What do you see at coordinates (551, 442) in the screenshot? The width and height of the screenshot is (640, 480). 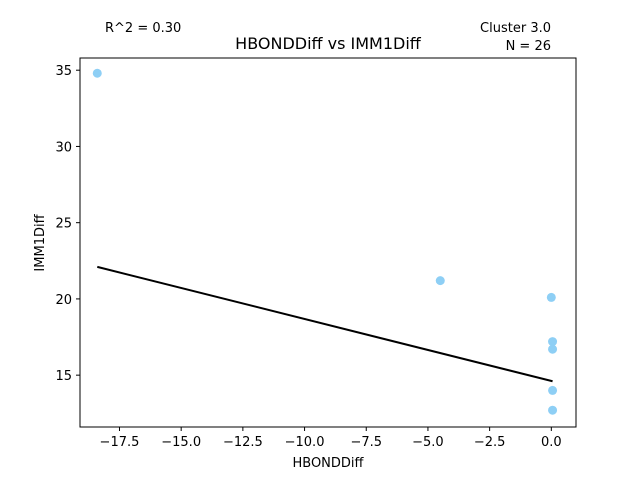 I see `x-tick-label: 0.0` at bounding box center [551, 442].